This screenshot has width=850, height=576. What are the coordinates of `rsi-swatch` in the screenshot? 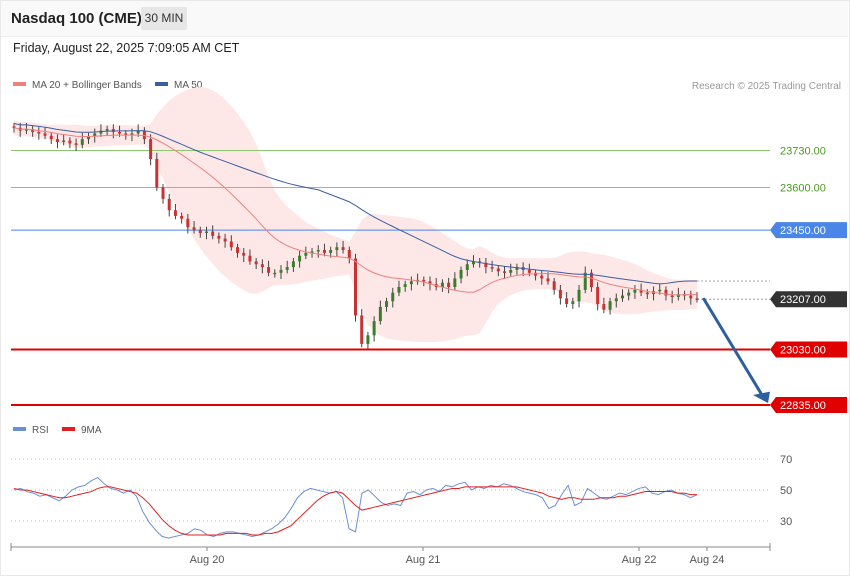 It's located at (19, 429).